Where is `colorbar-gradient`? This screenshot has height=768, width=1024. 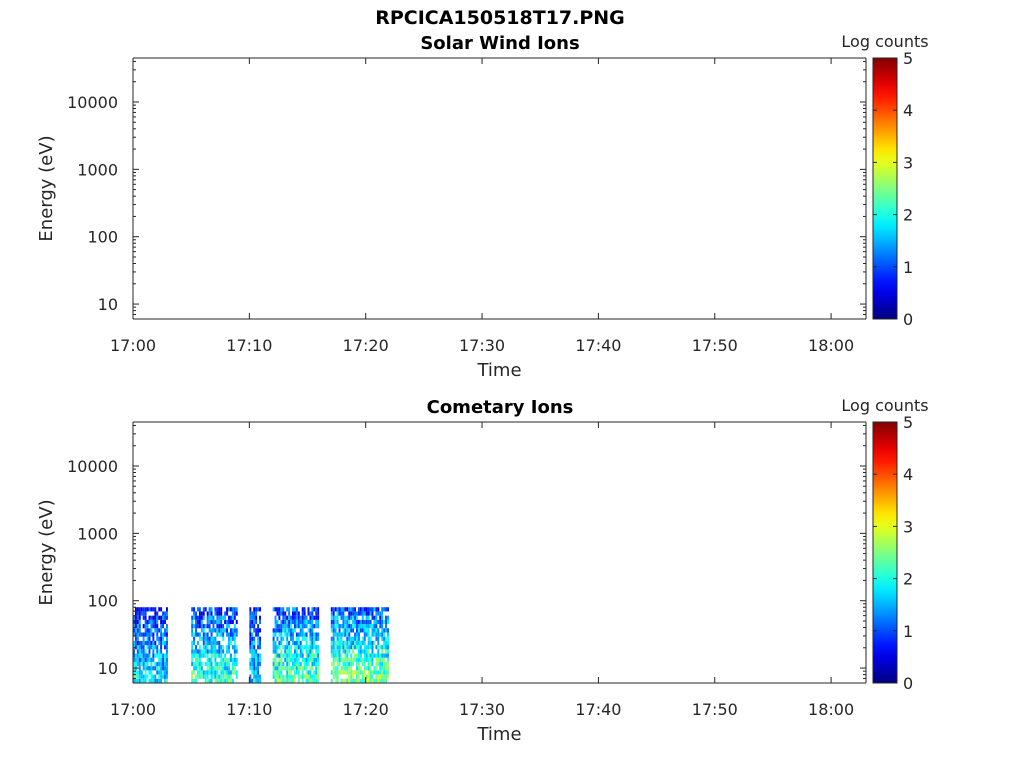 colorbar-gradient is located at coordinates (885, 552).